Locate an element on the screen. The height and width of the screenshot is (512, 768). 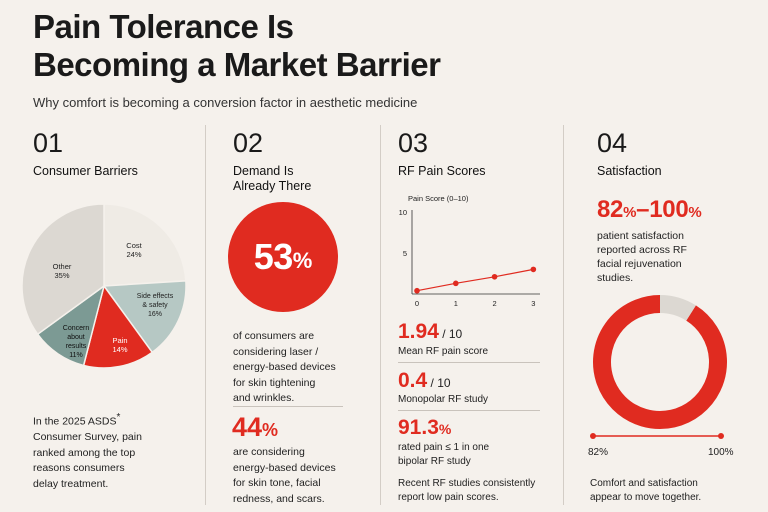
stat-0-4: 0.4 / 10 is located at coordinates (424, 381).